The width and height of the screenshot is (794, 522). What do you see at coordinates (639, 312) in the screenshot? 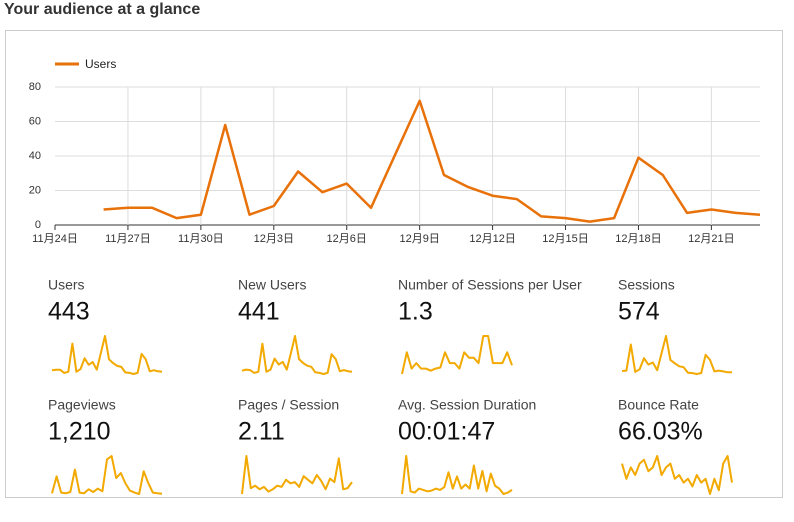
I see `metric-value: 574` at bounding box center [639, 312].